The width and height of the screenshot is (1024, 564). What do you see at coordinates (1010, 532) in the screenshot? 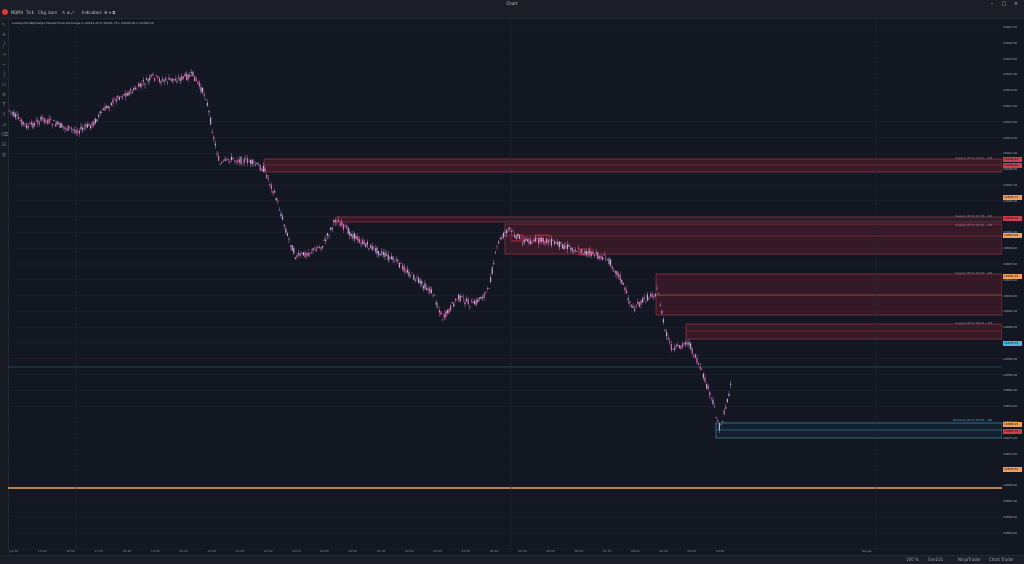
I see `price-tick-label: 19863.00` at bounding box center [1010, 532].